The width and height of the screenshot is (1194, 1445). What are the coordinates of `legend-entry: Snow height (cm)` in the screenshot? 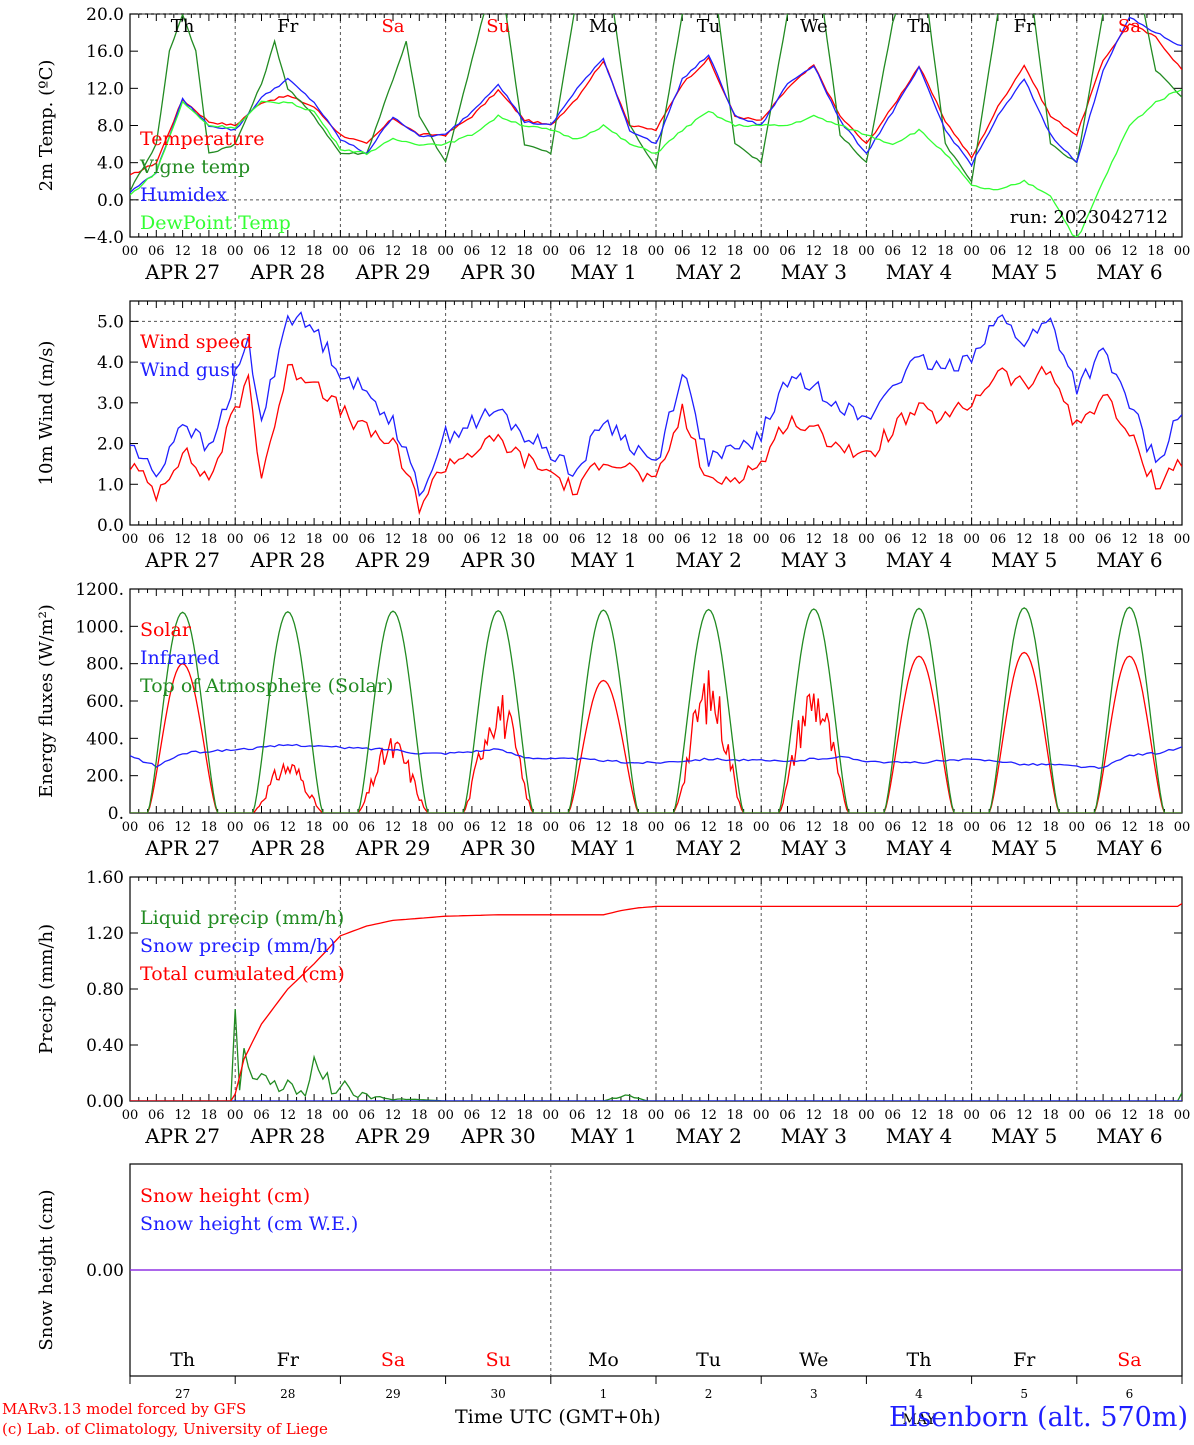 It's located at (225, 1196).